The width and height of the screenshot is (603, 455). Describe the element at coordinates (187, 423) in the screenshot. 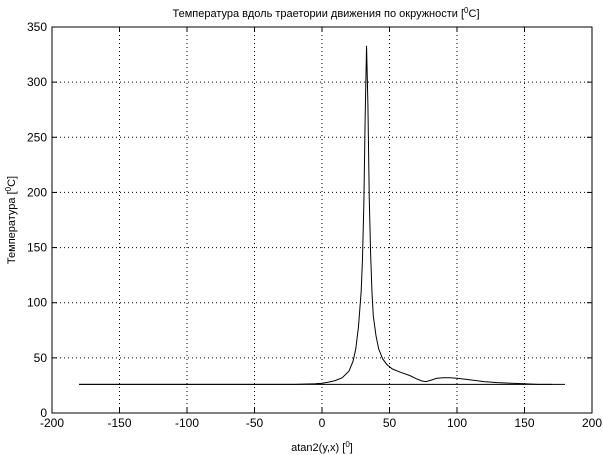

I see `x-tick-label: -100` at that location.